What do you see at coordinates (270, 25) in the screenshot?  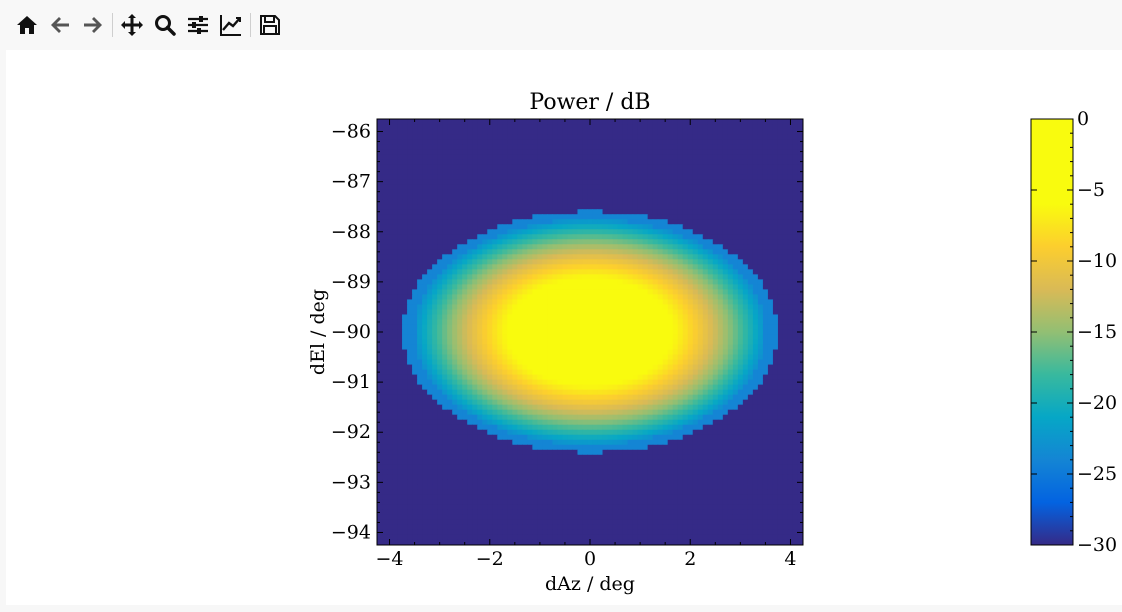 I see `save-button` at bounding box center [270, 25].